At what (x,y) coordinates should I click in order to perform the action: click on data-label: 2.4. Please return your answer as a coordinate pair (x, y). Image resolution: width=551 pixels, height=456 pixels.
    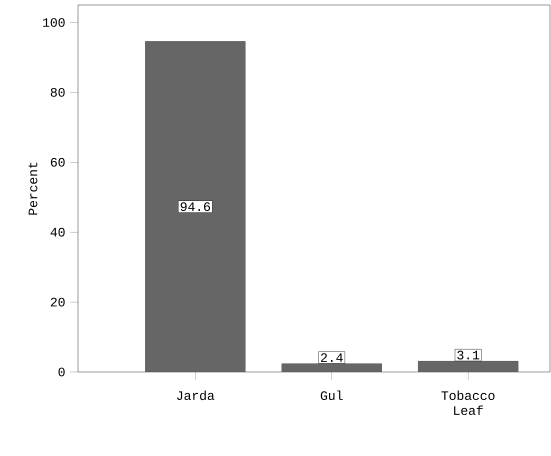
    Looking at the image, I should click on (331, 357).